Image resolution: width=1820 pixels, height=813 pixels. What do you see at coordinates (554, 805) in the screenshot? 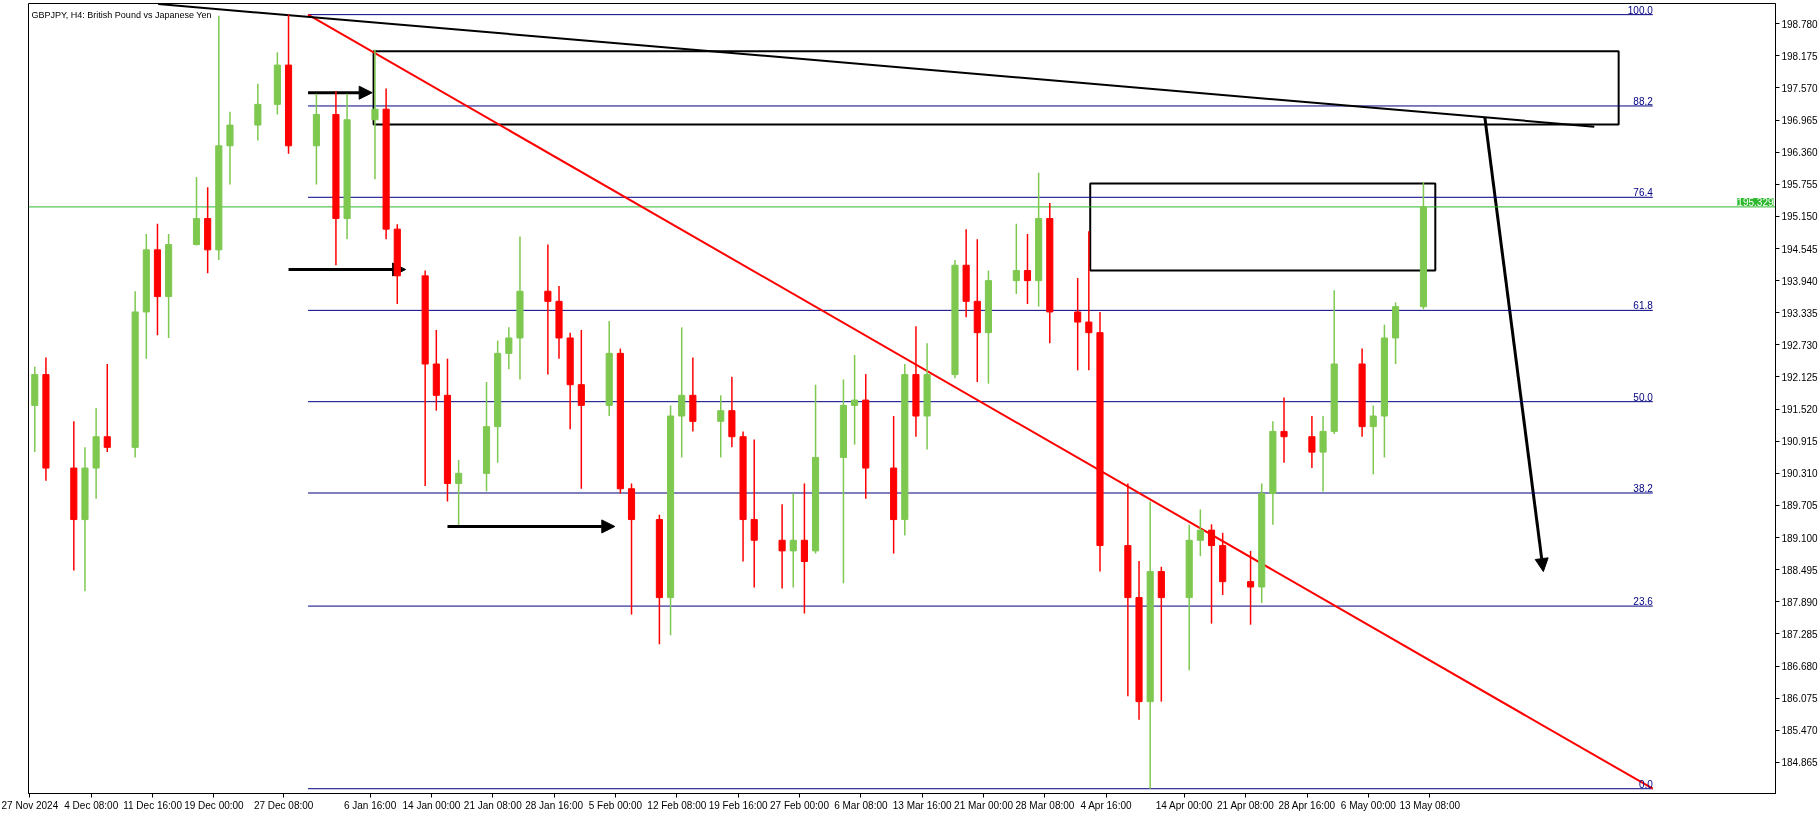
I see `x-tick-label: 28 Jan 16:00` at bounding box center [554, 805].